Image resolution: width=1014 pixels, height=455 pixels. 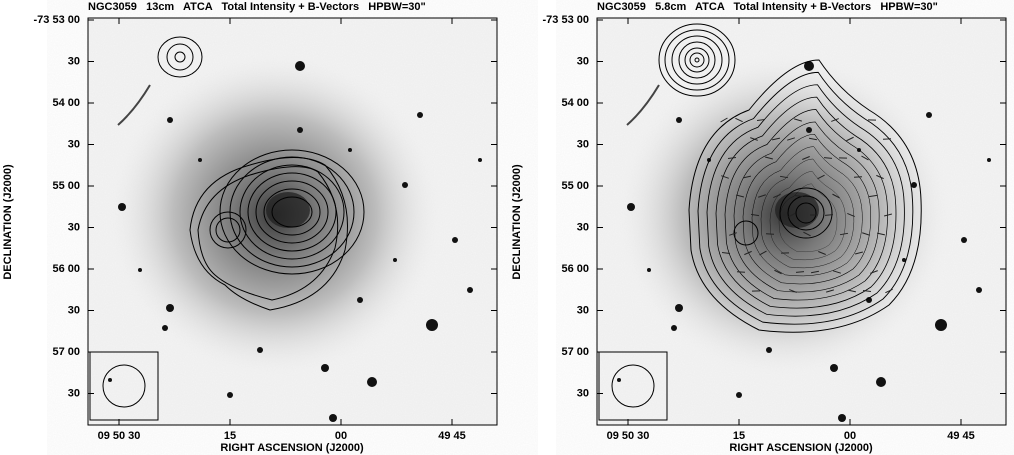 I want to click on beam-box, so click(x=124, y=386).